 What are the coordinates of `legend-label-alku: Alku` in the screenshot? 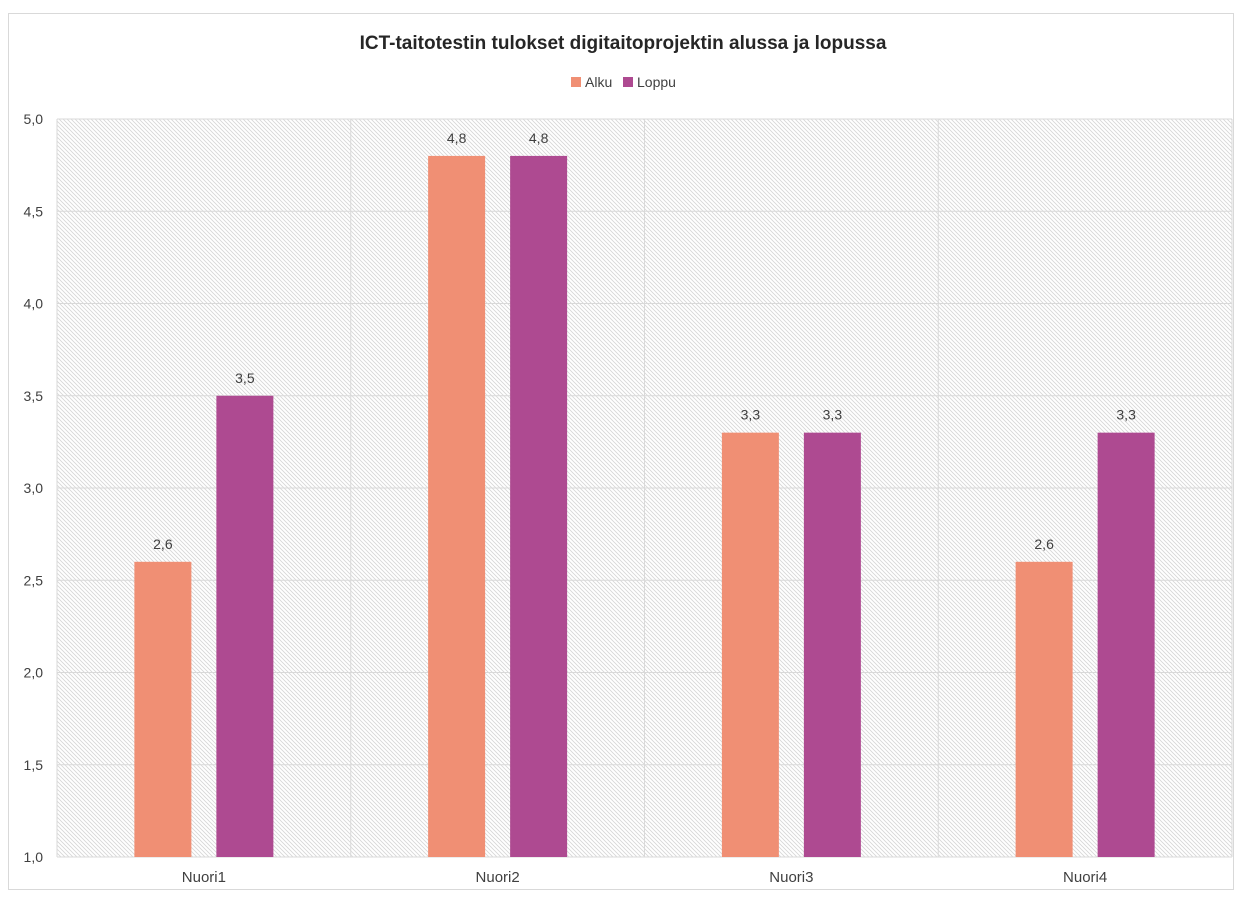 It's located at (598, 82).